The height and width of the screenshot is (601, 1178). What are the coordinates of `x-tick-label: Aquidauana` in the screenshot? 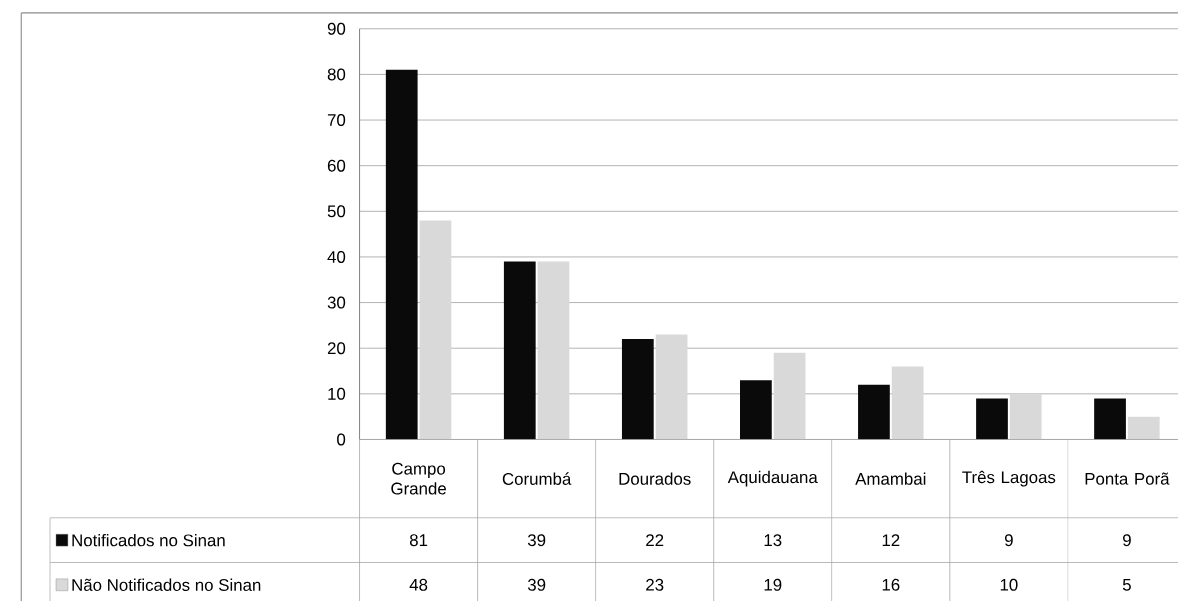 It's located at (772, 478).